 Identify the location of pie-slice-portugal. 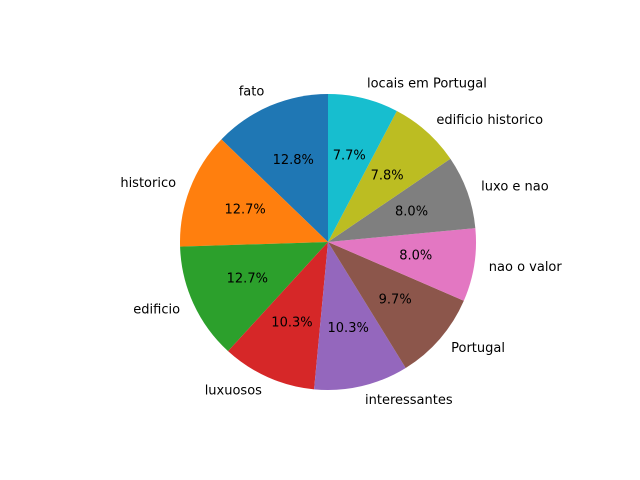
(396, 305).